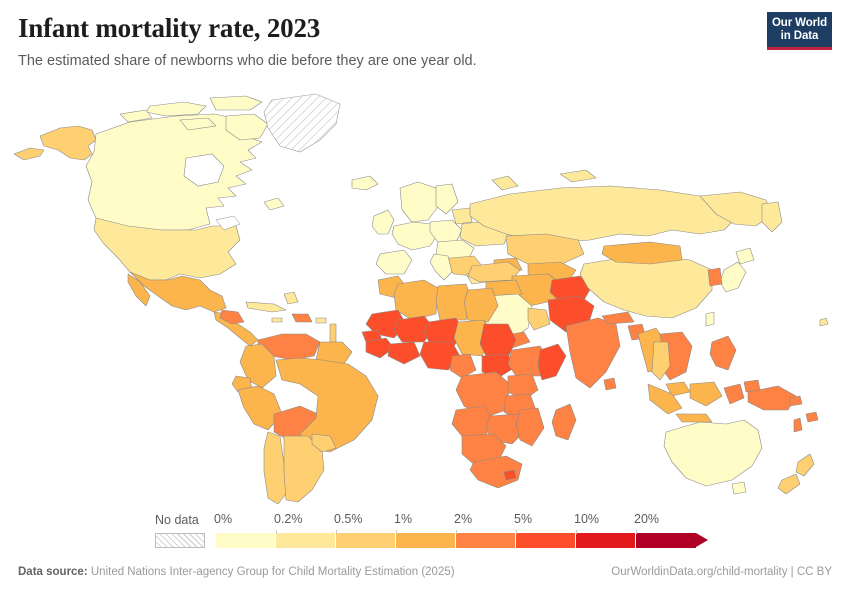  Describe the element at coordinates (710, 319) in the screenshot. I see `region-taiwan` at that location.